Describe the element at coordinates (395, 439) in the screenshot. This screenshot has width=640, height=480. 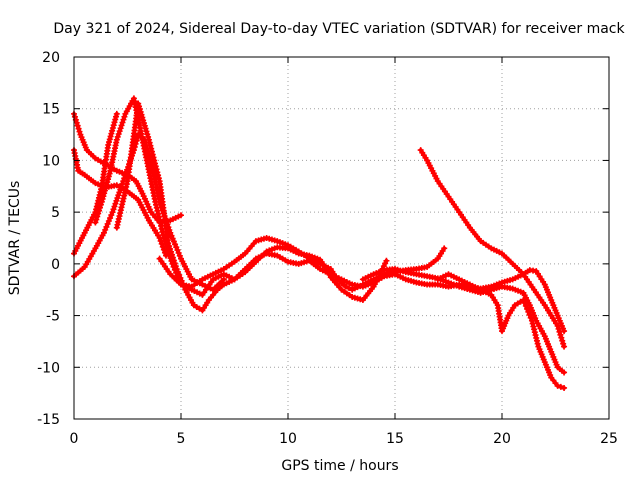
I see `x-tick-label: 15` at that location.